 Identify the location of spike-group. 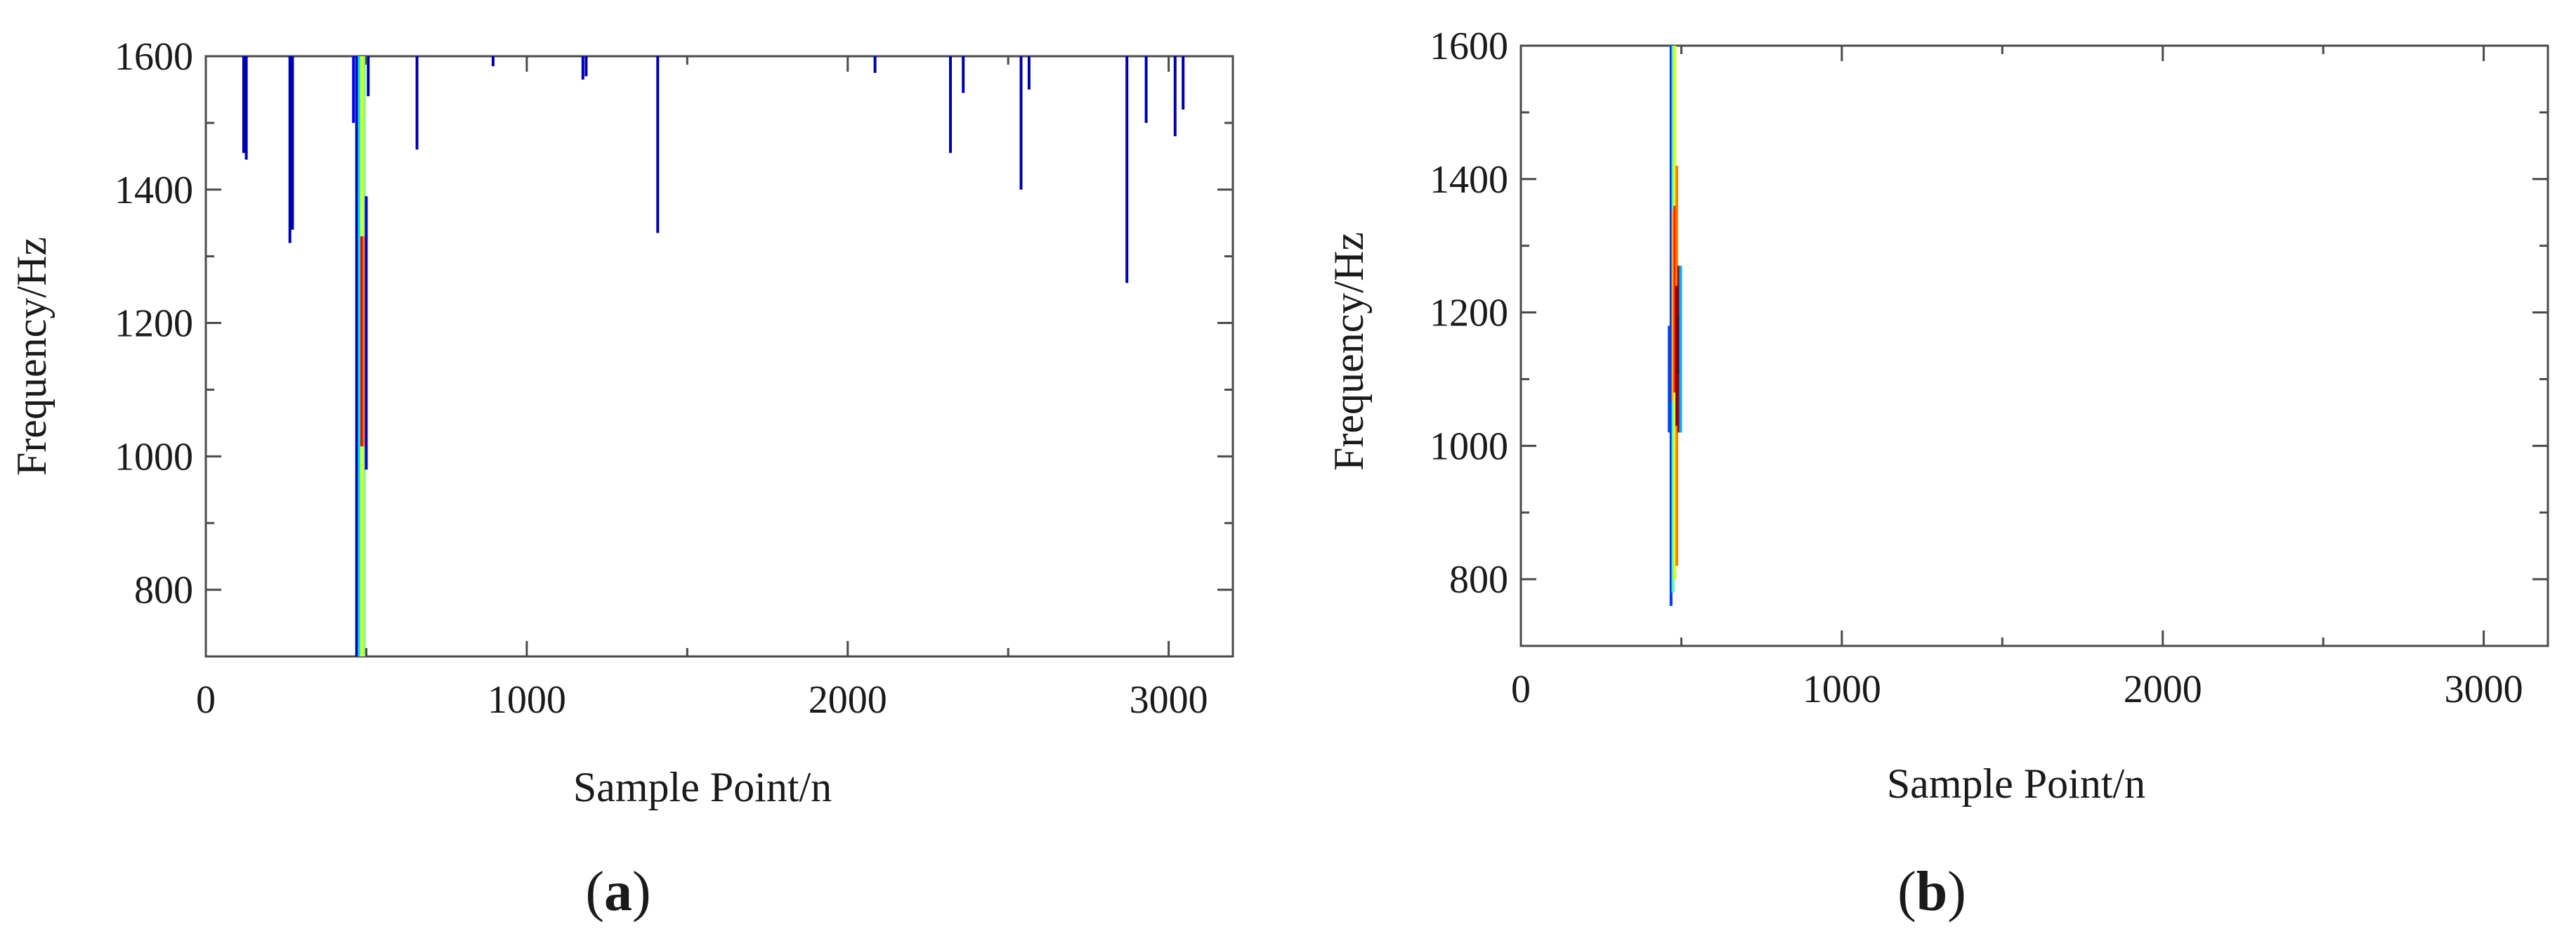
(1675, 326).